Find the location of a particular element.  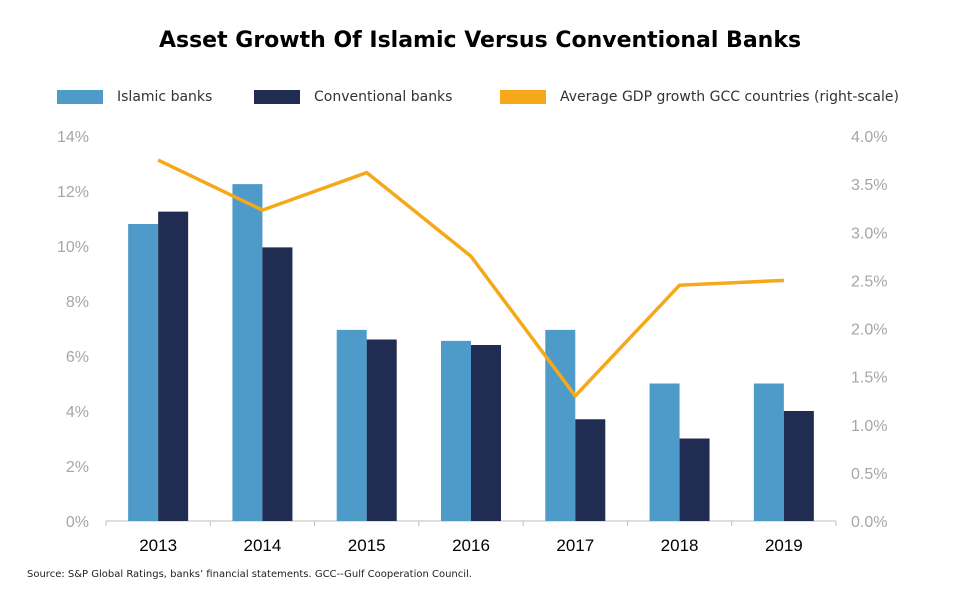

left-axis-tick-label: 4% is located at coordinates (77, 412).